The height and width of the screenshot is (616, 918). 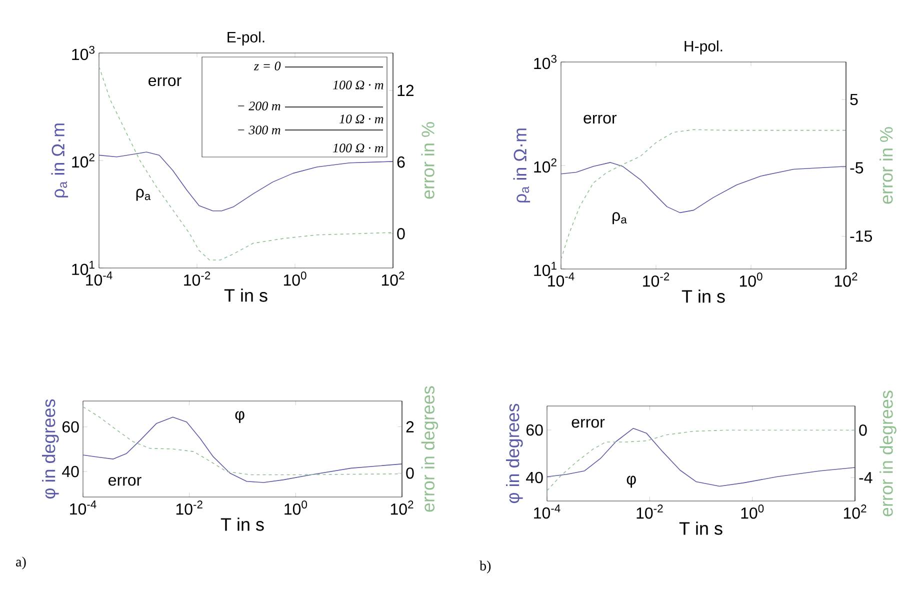 What do you see at coordinates (854, 100) in the screenshot?
I see `y2-tick-label: 5` at bounding box center [854, 100].